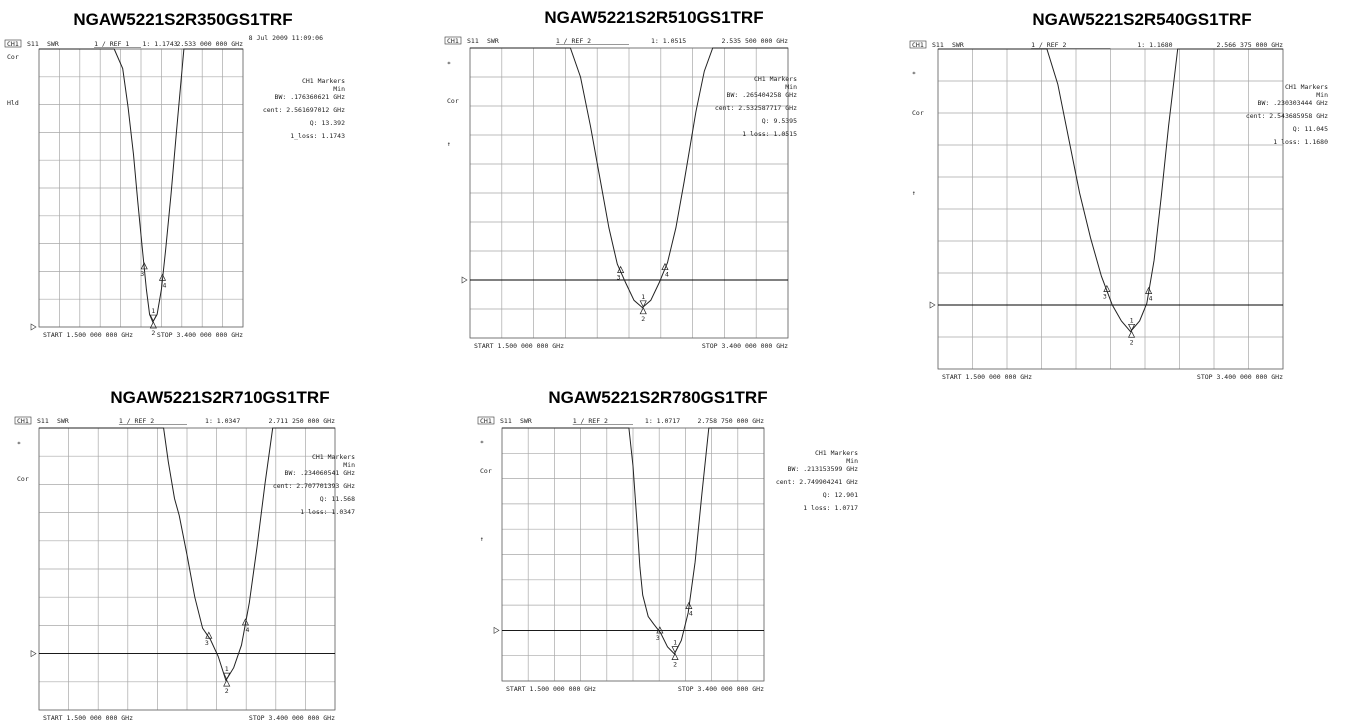 The width and height of the screenshot is (1369, 720). Describe the element at coordinates (840, 495) in the screenshot. I see `markers-panel-line: Q: 12.901` at that location.